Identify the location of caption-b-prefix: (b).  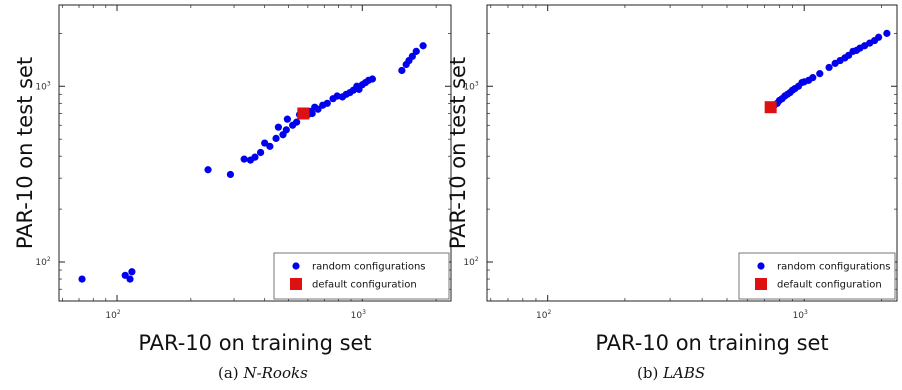
(648, 373).